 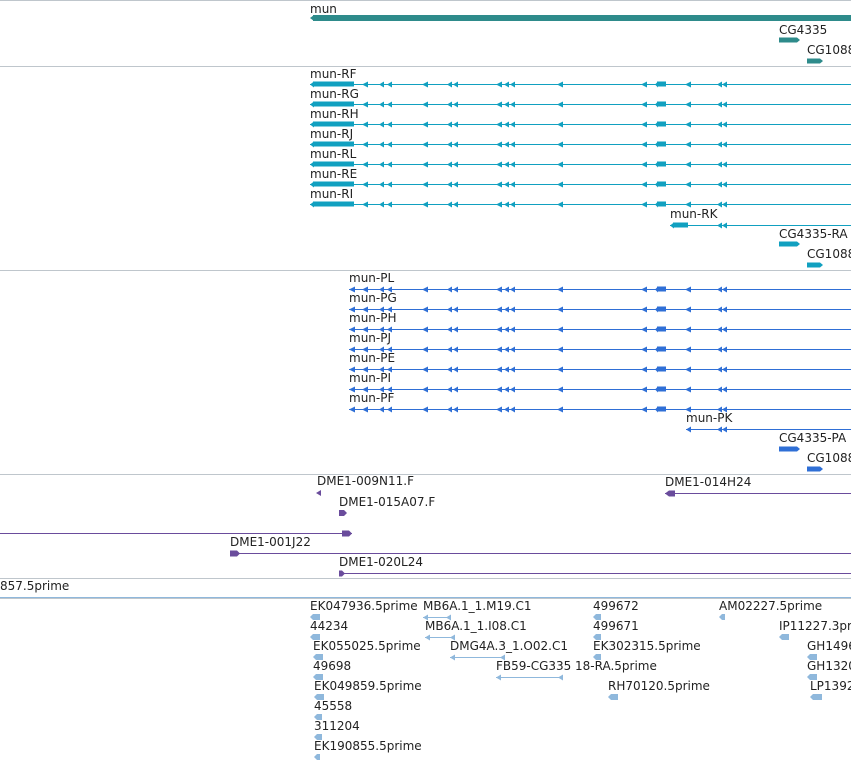 I want to click on est-45558-label: 45558, so click(x=333, y=706).